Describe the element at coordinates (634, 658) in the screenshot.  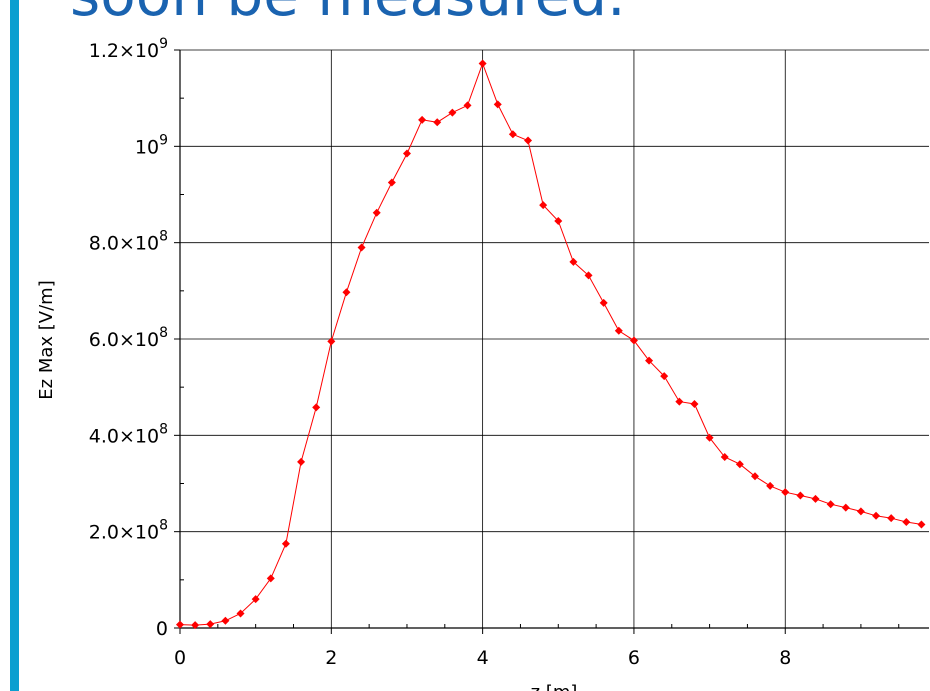
I see `x-tick-label: 6` at that location.